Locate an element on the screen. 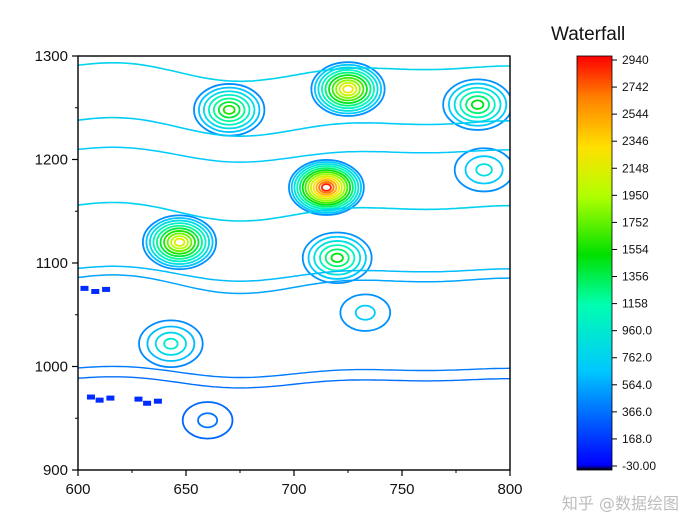 The height and width of the screenshot is (524, 693). x-tick-label: 700 is located at coordinates (293, 489).